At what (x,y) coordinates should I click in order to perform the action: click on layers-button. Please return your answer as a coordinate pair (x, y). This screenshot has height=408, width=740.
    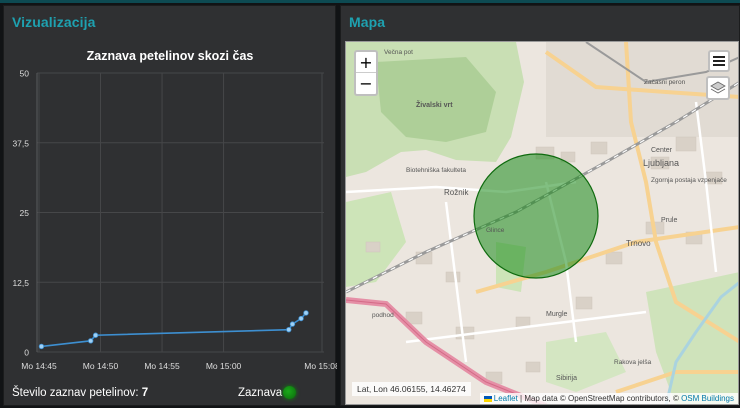
    Looking at the image, I should click on (718, 88).